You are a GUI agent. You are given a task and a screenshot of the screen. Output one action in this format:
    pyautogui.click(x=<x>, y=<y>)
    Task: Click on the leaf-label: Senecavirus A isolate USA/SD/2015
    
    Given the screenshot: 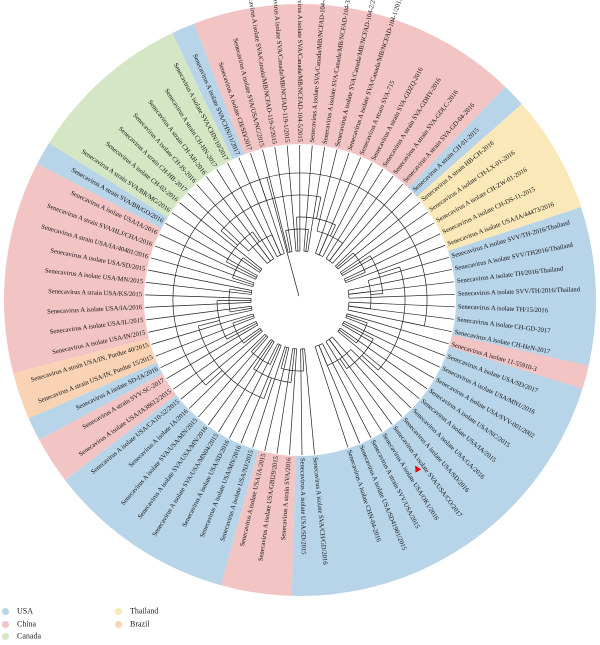 What is the action you would take?
    pyautogui.click(x=303, y=506)
    